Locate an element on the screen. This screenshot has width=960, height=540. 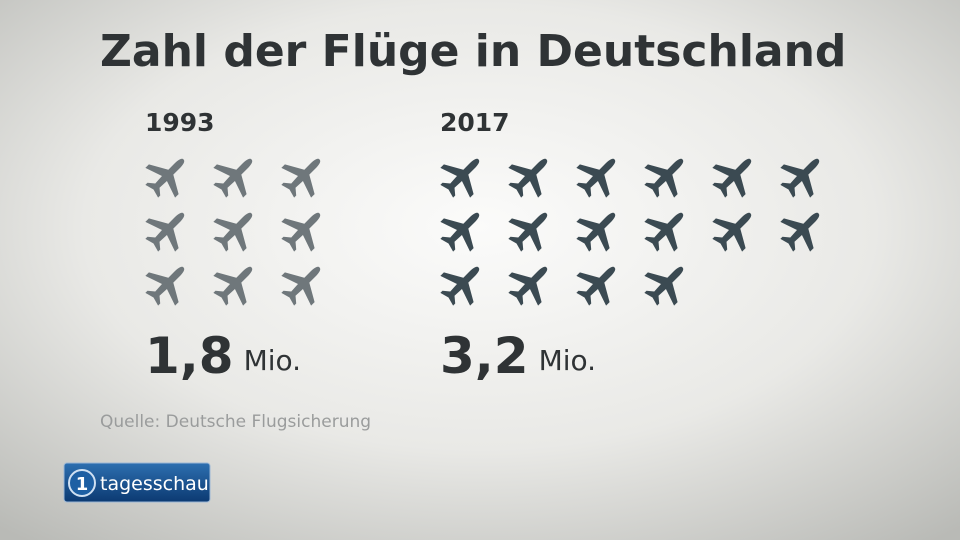
logo-text: tagesschau is located at coordinates (154, 484).